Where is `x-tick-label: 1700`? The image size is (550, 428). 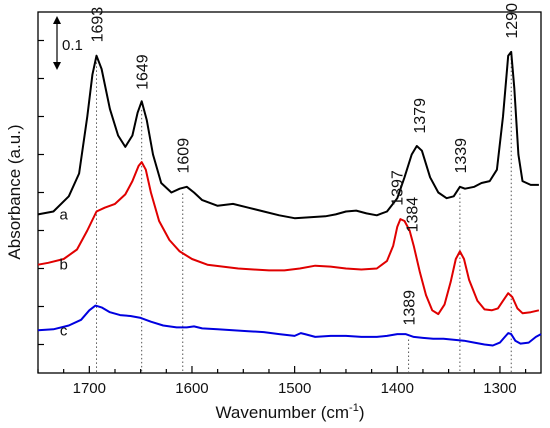
x-tick-label: 1700 is located at coordinates (89, 388).